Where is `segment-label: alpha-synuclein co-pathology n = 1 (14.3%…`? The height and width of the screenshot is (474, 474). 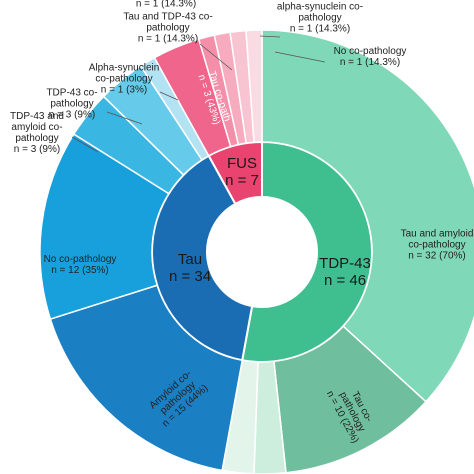 segment-label: alpha-synuclein co-pathology n = 1 (14.3%… is located at coordinates (320, 18).